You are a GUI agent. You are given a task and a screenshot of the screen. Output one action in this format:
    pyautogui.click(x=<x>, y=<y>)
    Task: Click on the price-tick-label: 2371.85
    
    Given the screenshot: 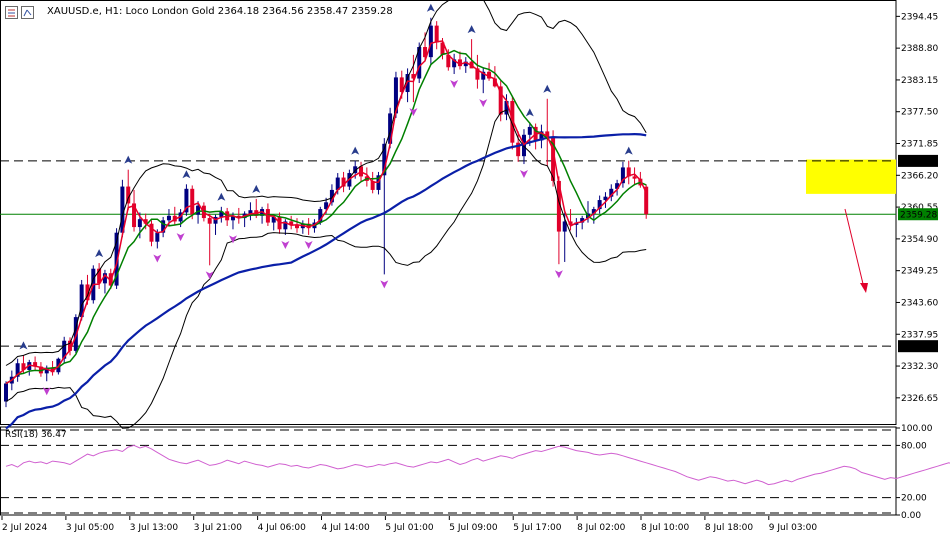 What is the action you would take?
    pyautogui.click(x=919, y=145)
    